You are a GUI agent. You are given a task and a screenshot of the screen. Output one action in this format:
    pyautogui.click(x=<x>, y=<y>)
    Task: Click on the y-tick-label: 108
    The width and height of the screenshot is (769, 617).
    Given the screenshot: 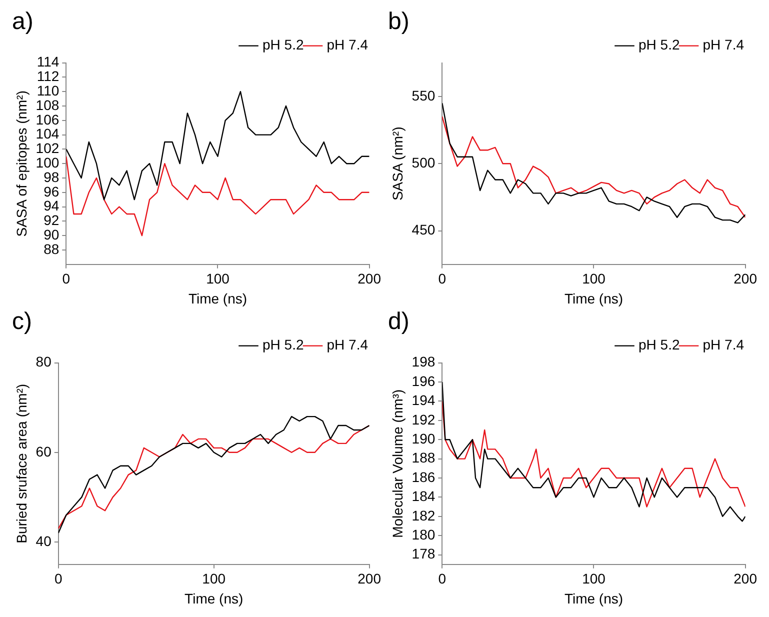 What is the action you would take?
    pyautogui.click(x=48, y=104)
    